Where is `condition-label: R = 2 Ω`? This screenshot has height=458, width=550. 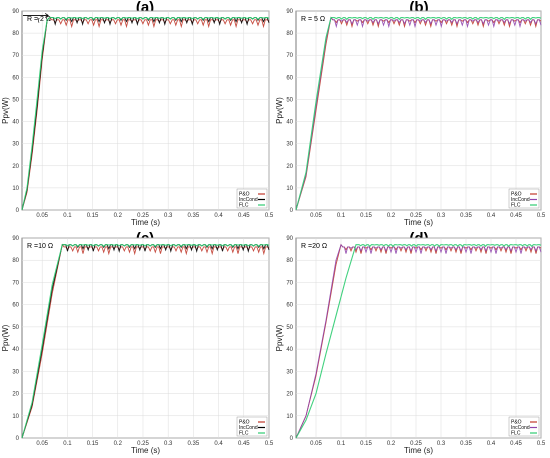
condition-label: R = 2 Ω is located at coordinates (39, 19).